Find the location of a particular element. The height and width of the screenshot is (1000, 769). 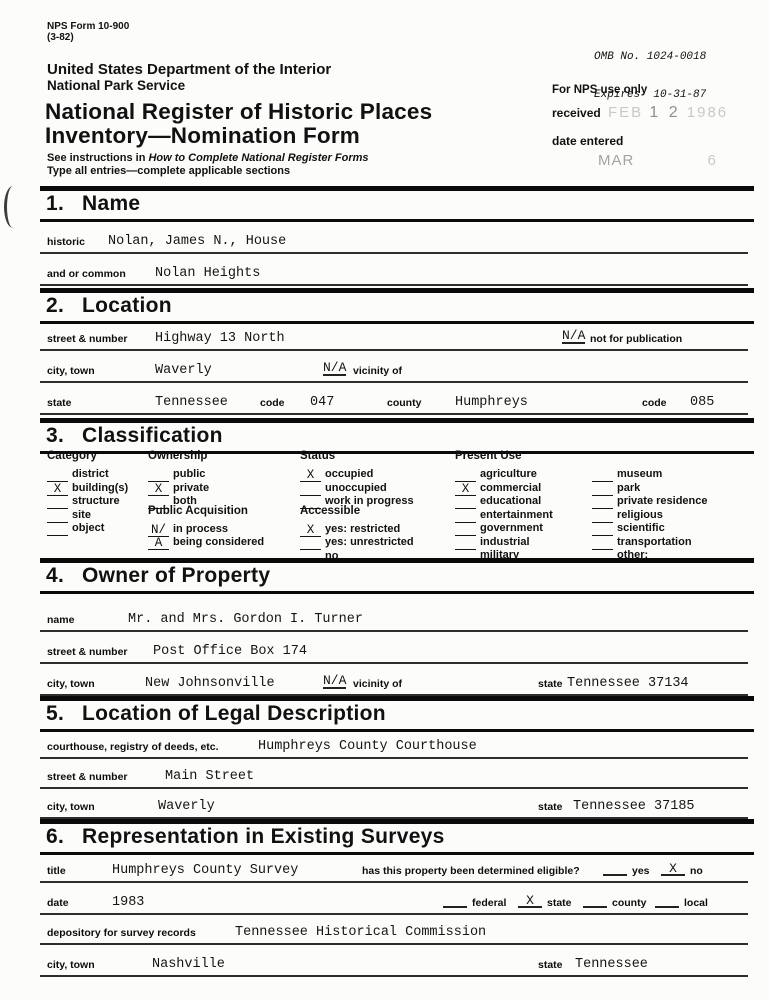

no-label: no is located at coordinates (696, 871).